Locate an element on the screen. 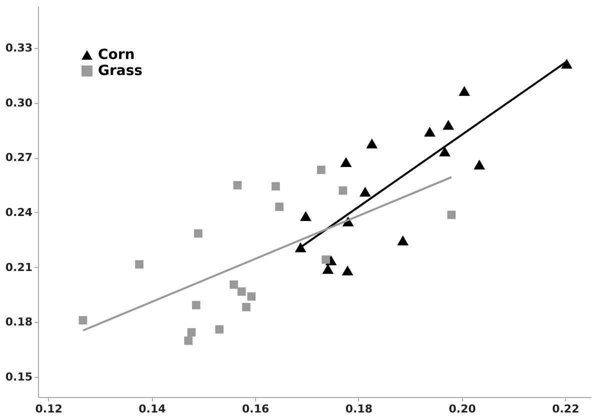 The width and height of the screenshot is (603, 418). y-tick-label: 0.33 is located at coordinates (18, 48).